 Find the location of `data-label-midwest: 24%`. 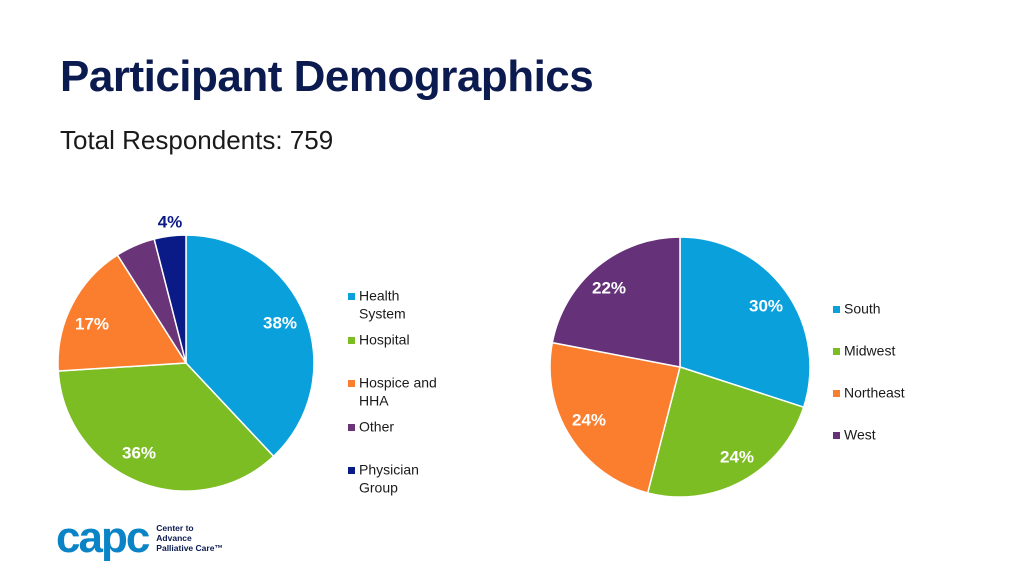

data-label-midwest: 24% is located at coordinates (737, 456).